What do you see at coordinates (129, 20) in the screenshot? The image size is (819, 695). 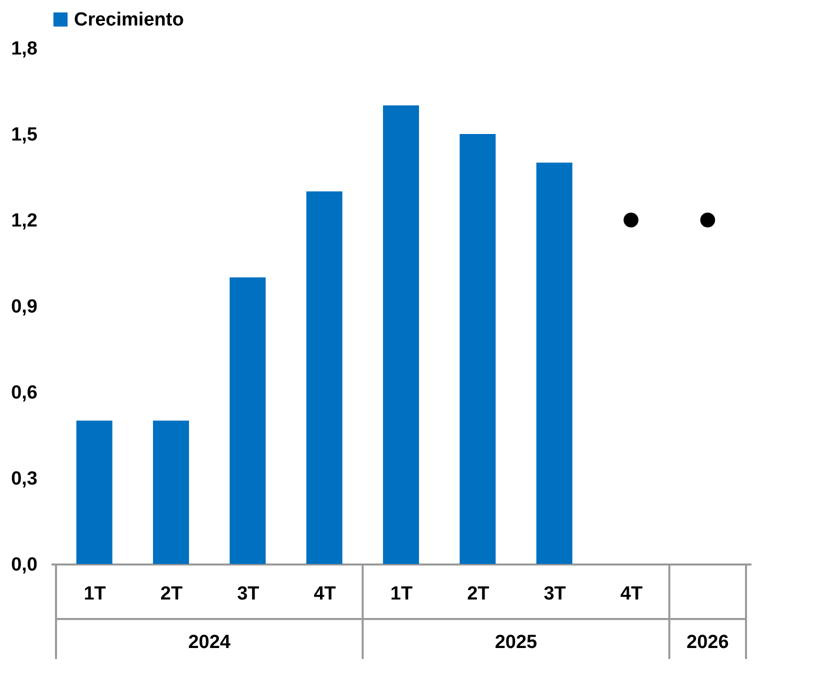 I see `legend-label: Crecimiento` at bounding box center [129, 20].